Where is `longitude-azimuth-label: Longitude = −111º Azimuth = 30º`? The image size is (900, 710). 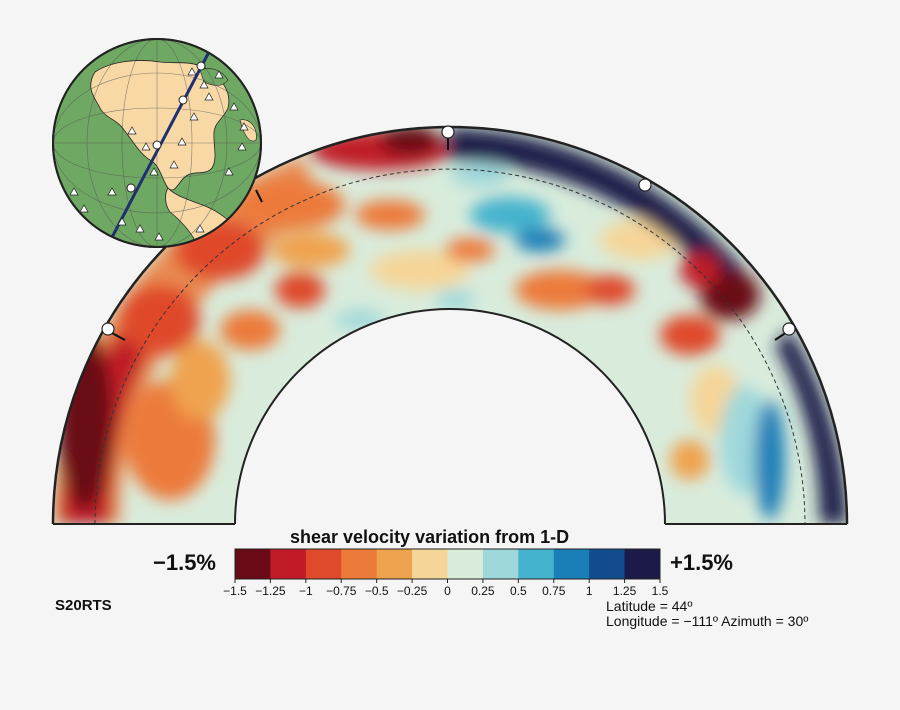
longitude-azimuth-label: Longitude = −111º Azimuth = 30º is located at coordinates (707, 621).